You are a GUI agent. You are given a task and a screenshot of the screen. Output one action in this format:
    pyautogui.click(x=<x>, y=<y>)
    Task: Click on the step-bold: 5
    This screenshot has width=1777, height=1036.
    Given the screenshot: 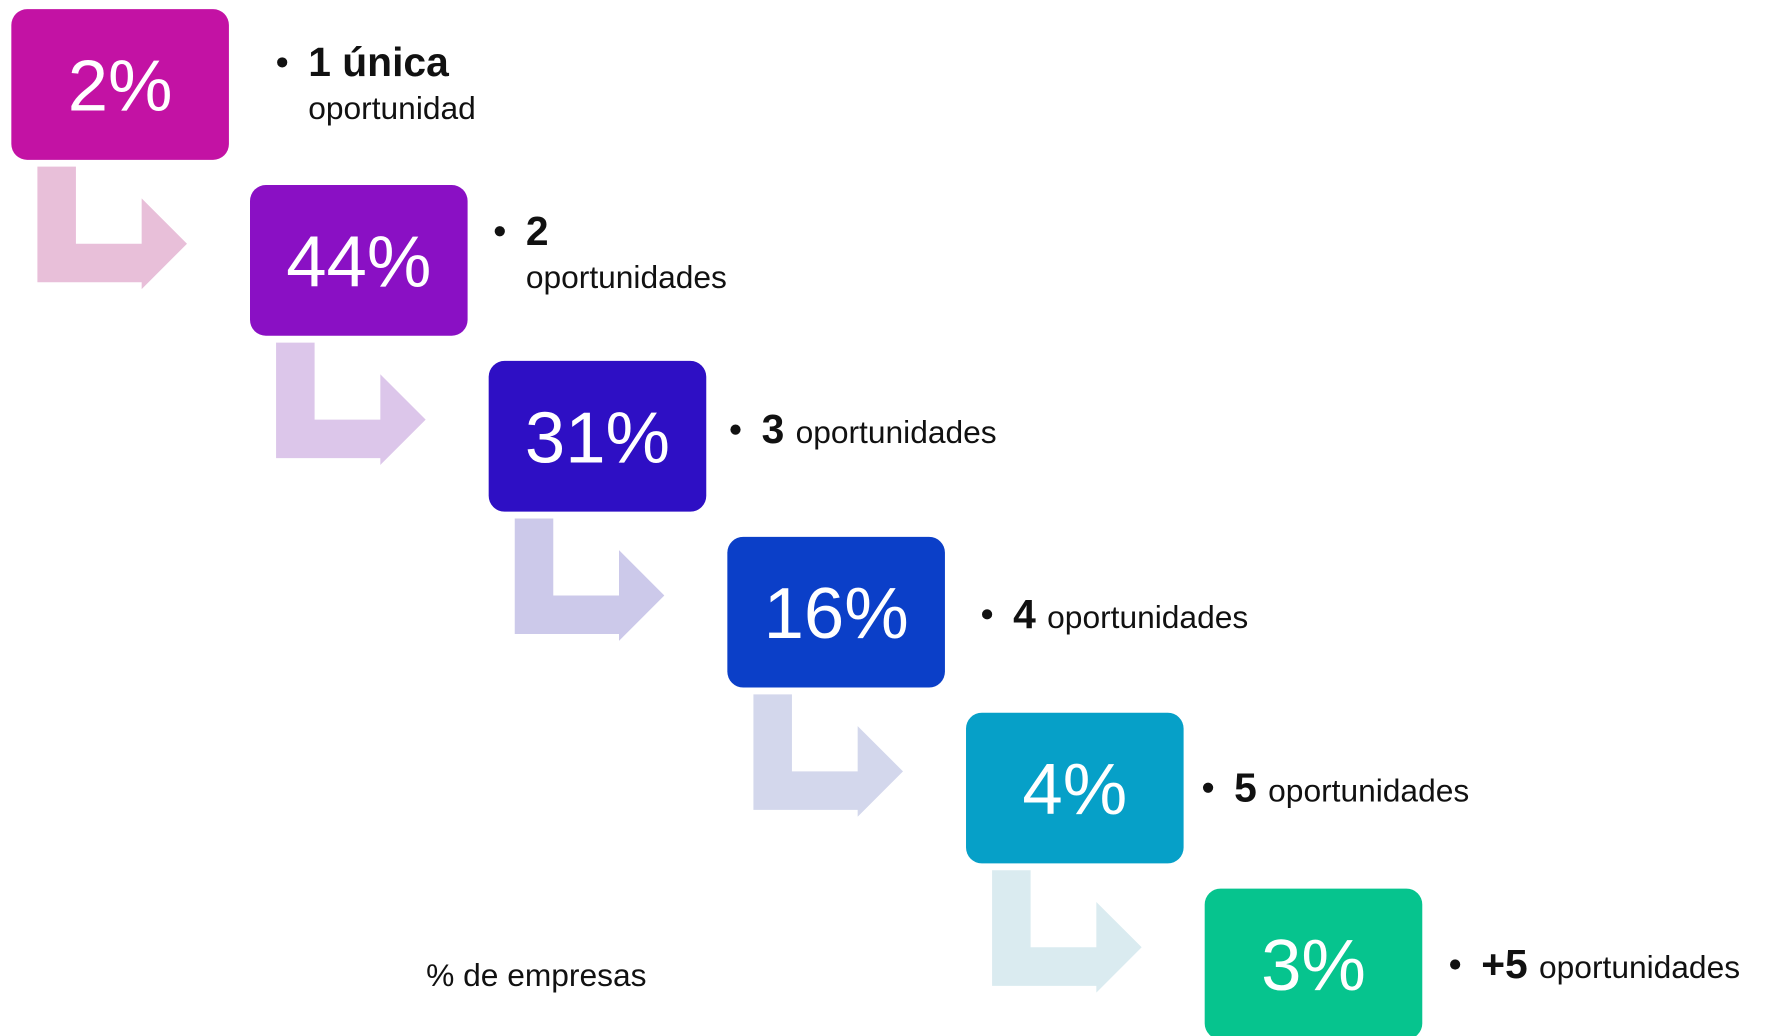 What is the action you would take?
    pyautogui.click(x=1245, y=787)
    